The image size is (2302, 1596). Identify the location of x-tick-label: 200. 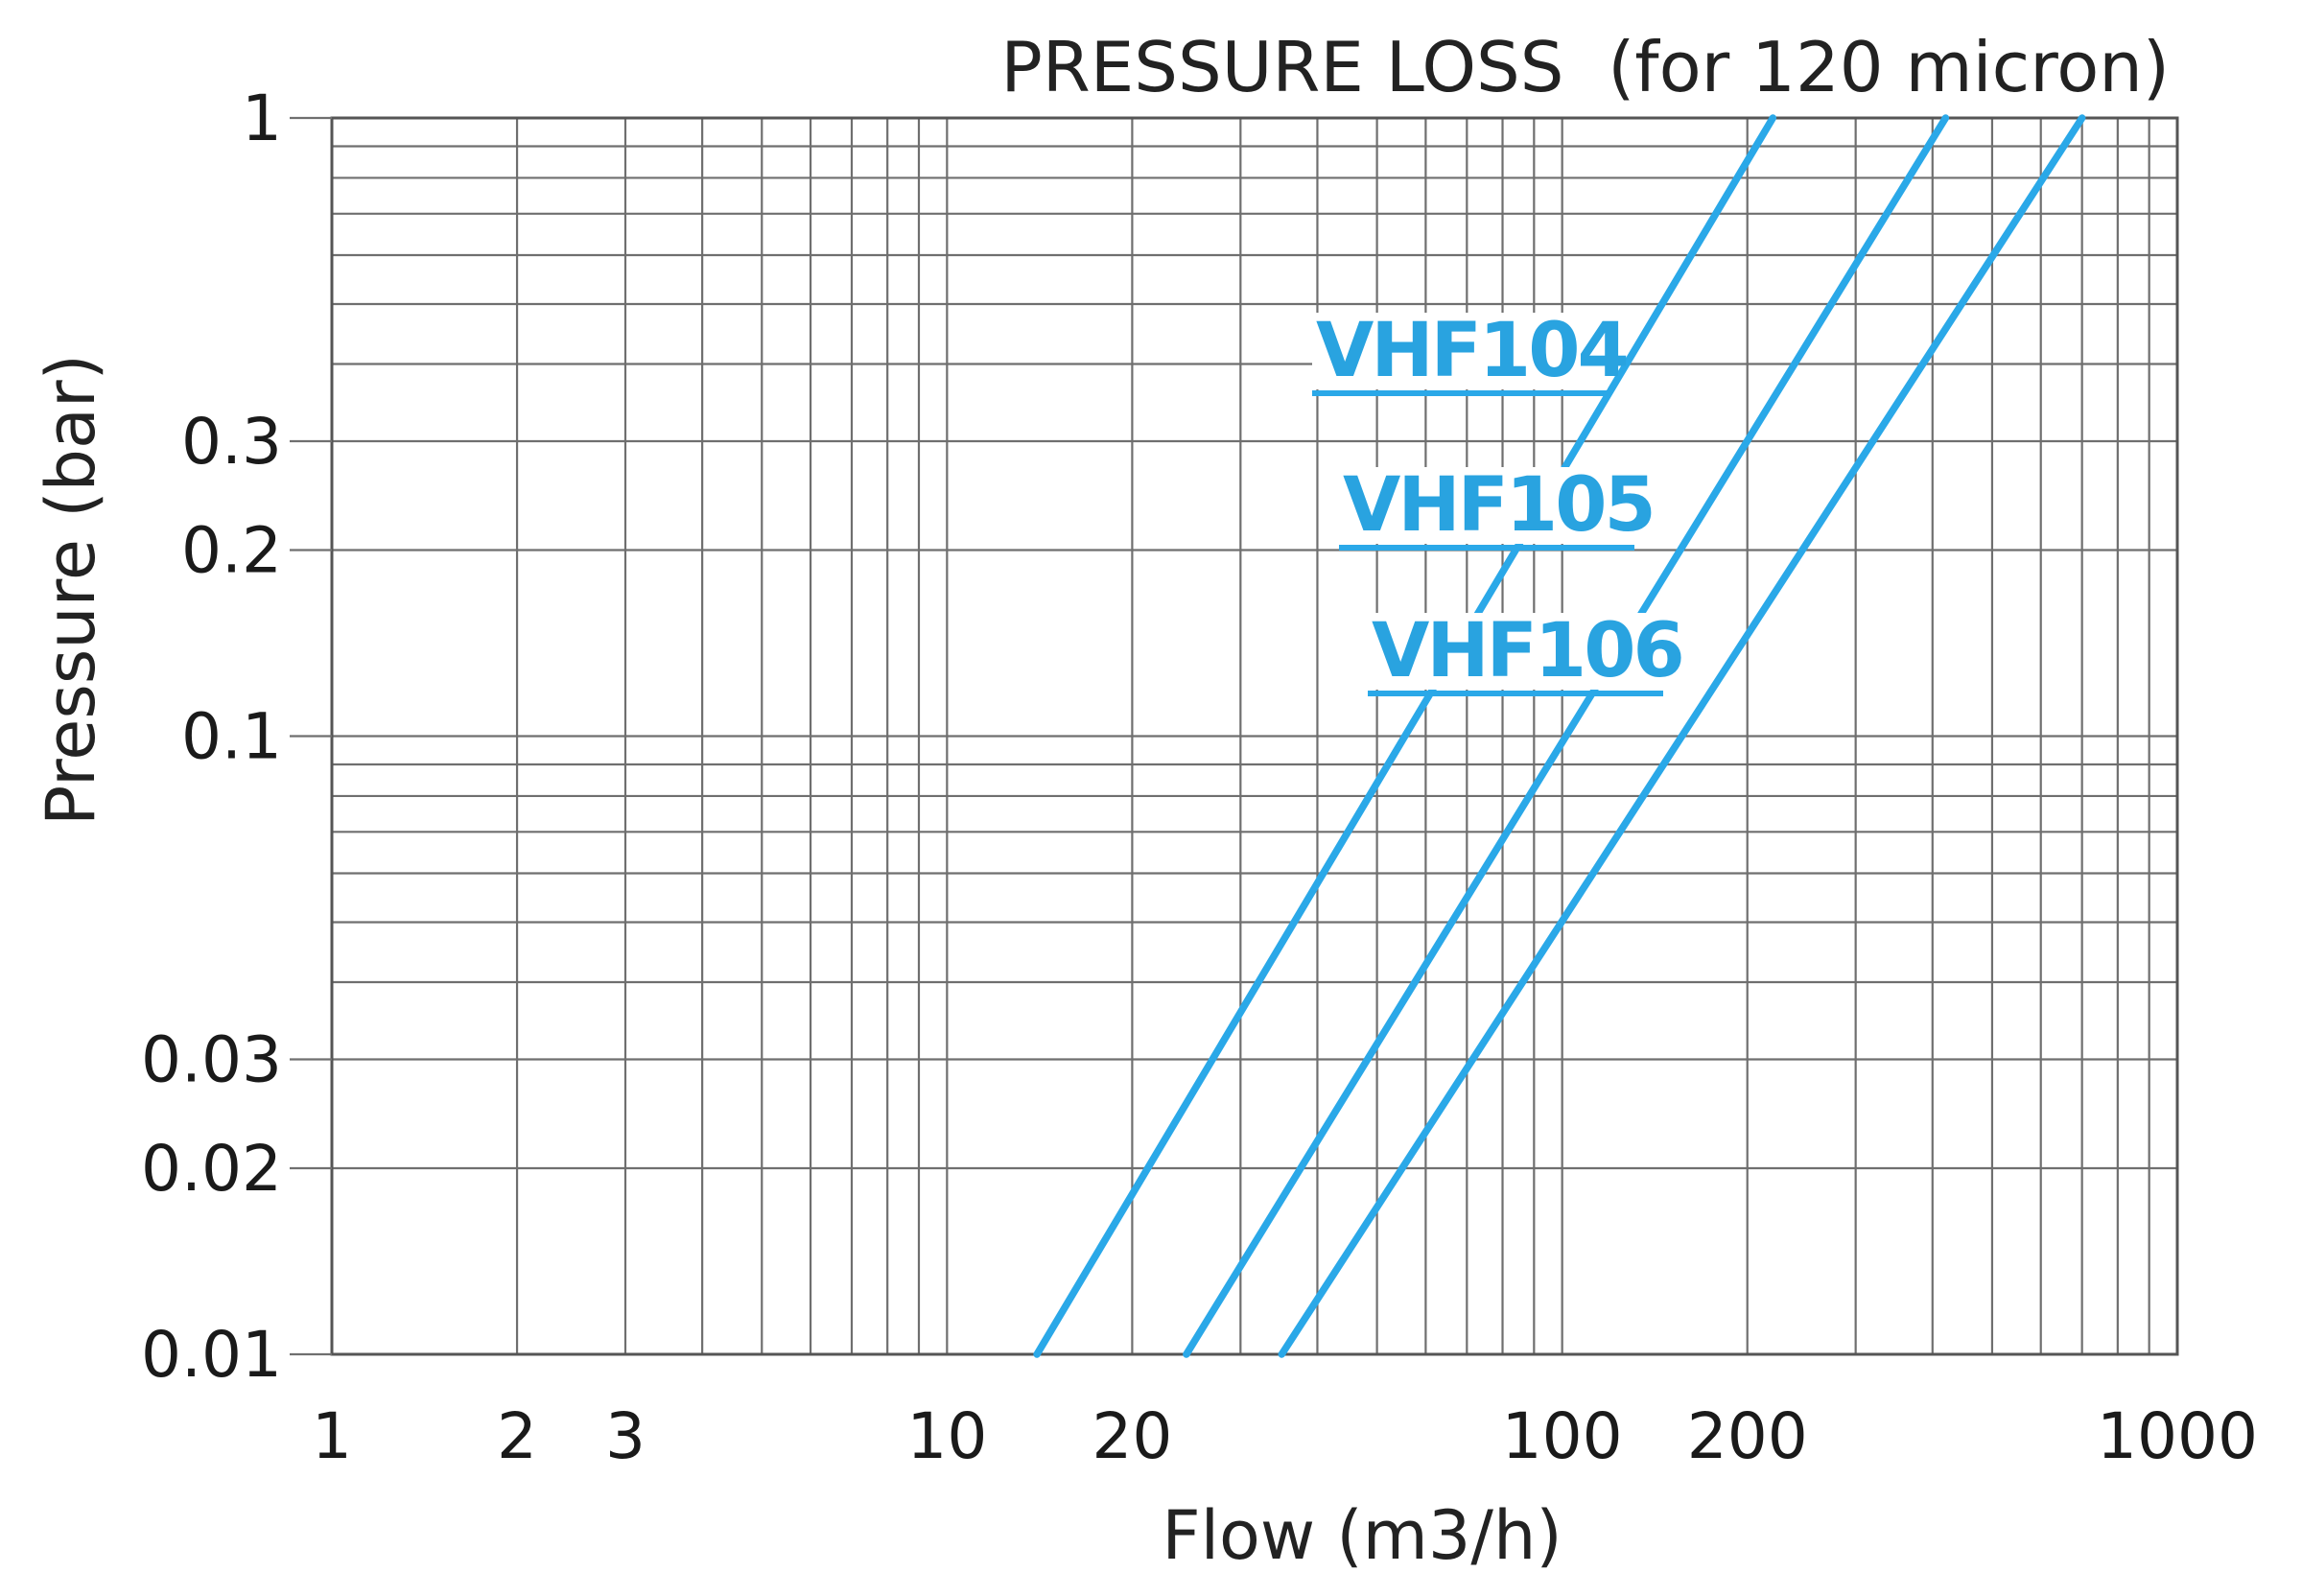
(1747, 1436).